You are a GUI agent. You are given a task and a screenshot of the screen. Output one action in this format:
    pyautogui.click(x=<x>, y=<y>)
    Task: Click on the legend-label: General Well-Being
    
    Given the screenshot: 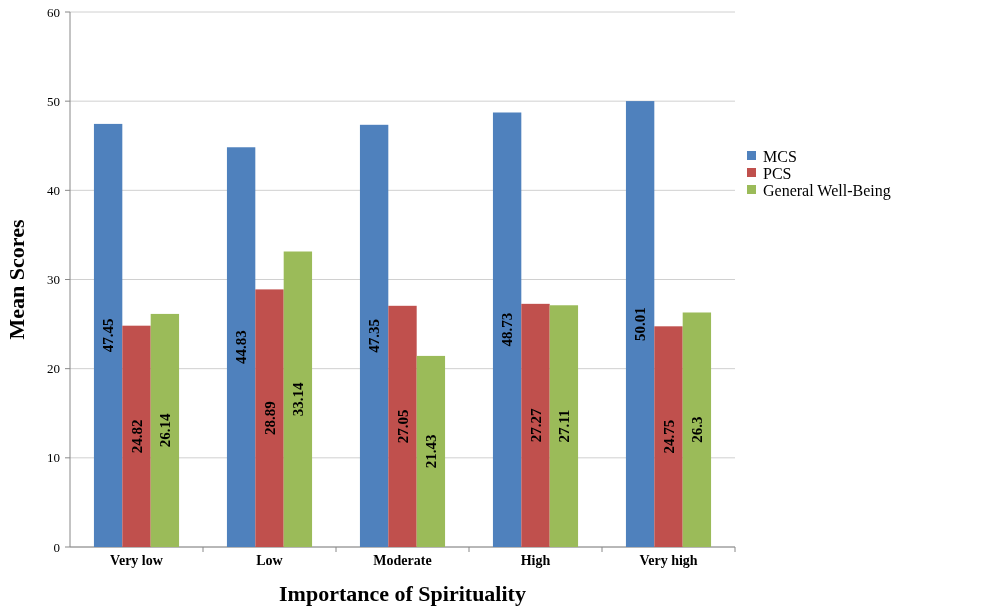 What is the action you would take?
    pyautogui.click(x=827, y=190)
    